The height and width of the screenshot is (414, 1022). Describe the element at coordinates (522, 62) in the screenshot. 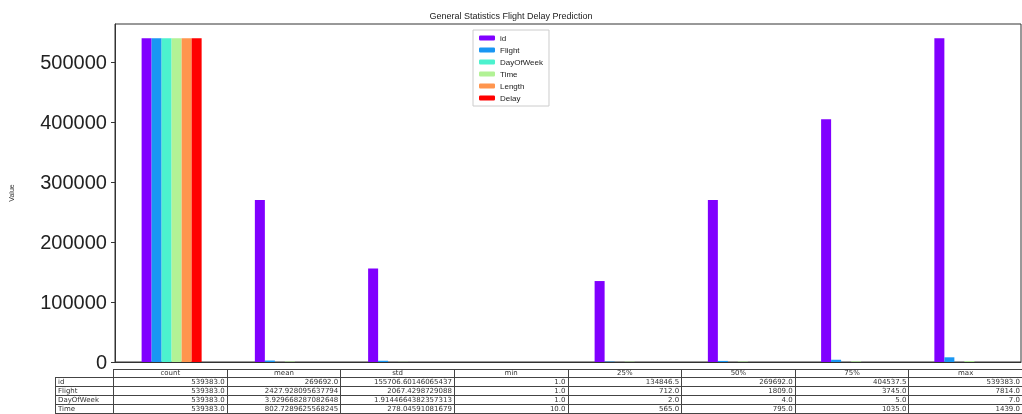

I see `legend-label: DayOfWeek` at that location.